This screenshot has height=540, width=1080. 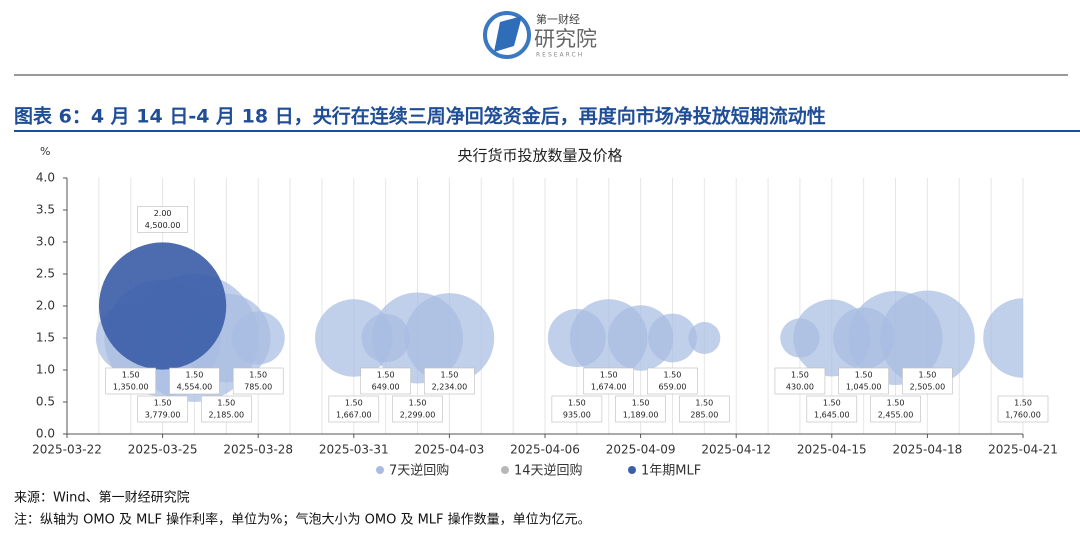 What do you see at coordinates (641, 450) in the screenshot?
I see `x-tick-label: 2025-04-09` at bounding box center [641, 450].